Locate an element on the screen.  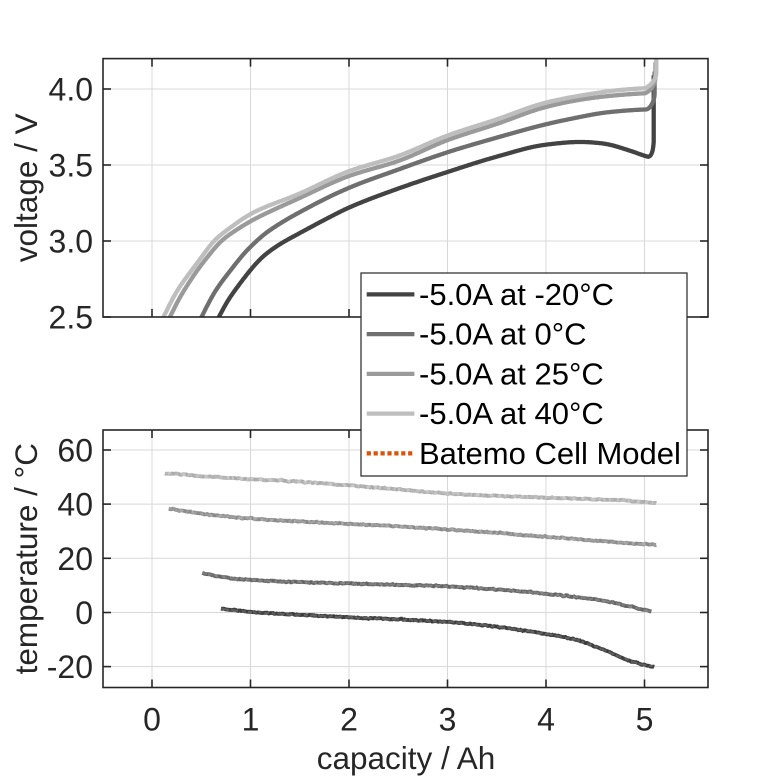
svg-text: 2.5 is located at coordinates (71, 318).